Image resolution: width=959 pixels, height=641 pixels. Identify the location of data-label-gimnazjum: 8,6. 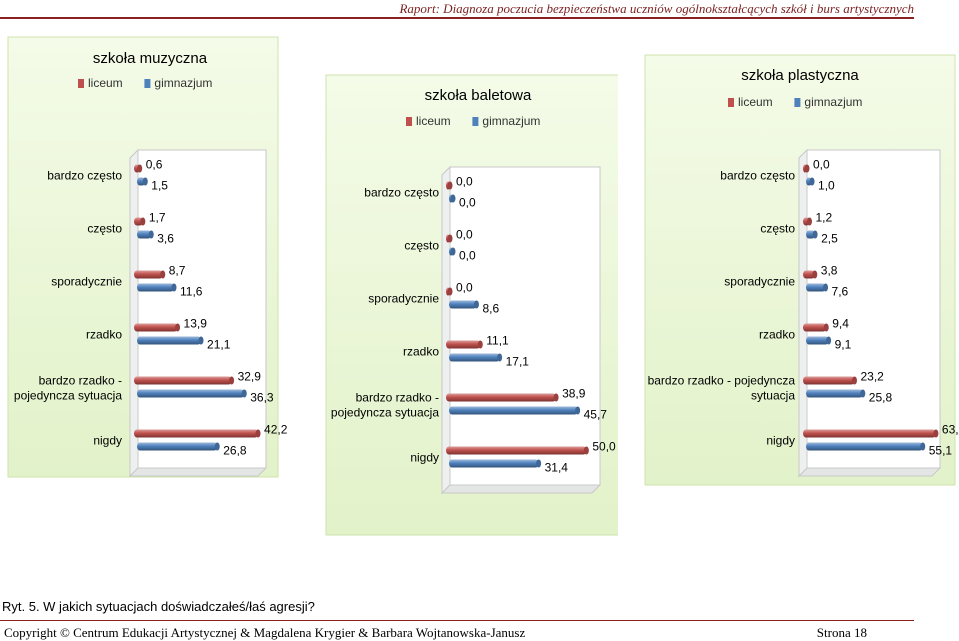
(490, 309).